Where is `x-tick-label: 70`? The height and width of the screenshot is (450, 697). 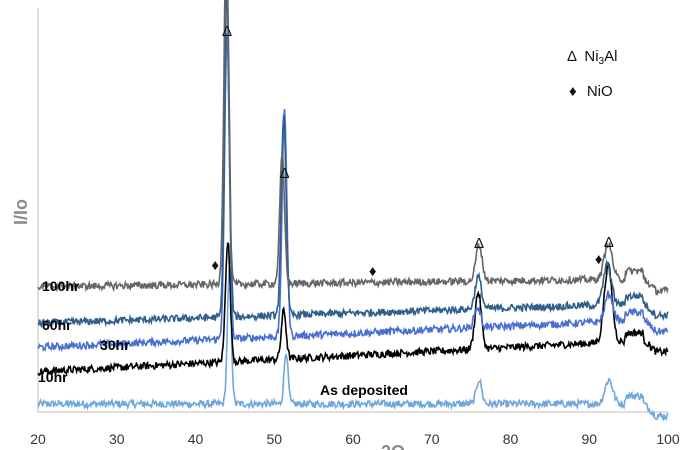
x-tick-label: 70 is located at coordinates (432, 439).